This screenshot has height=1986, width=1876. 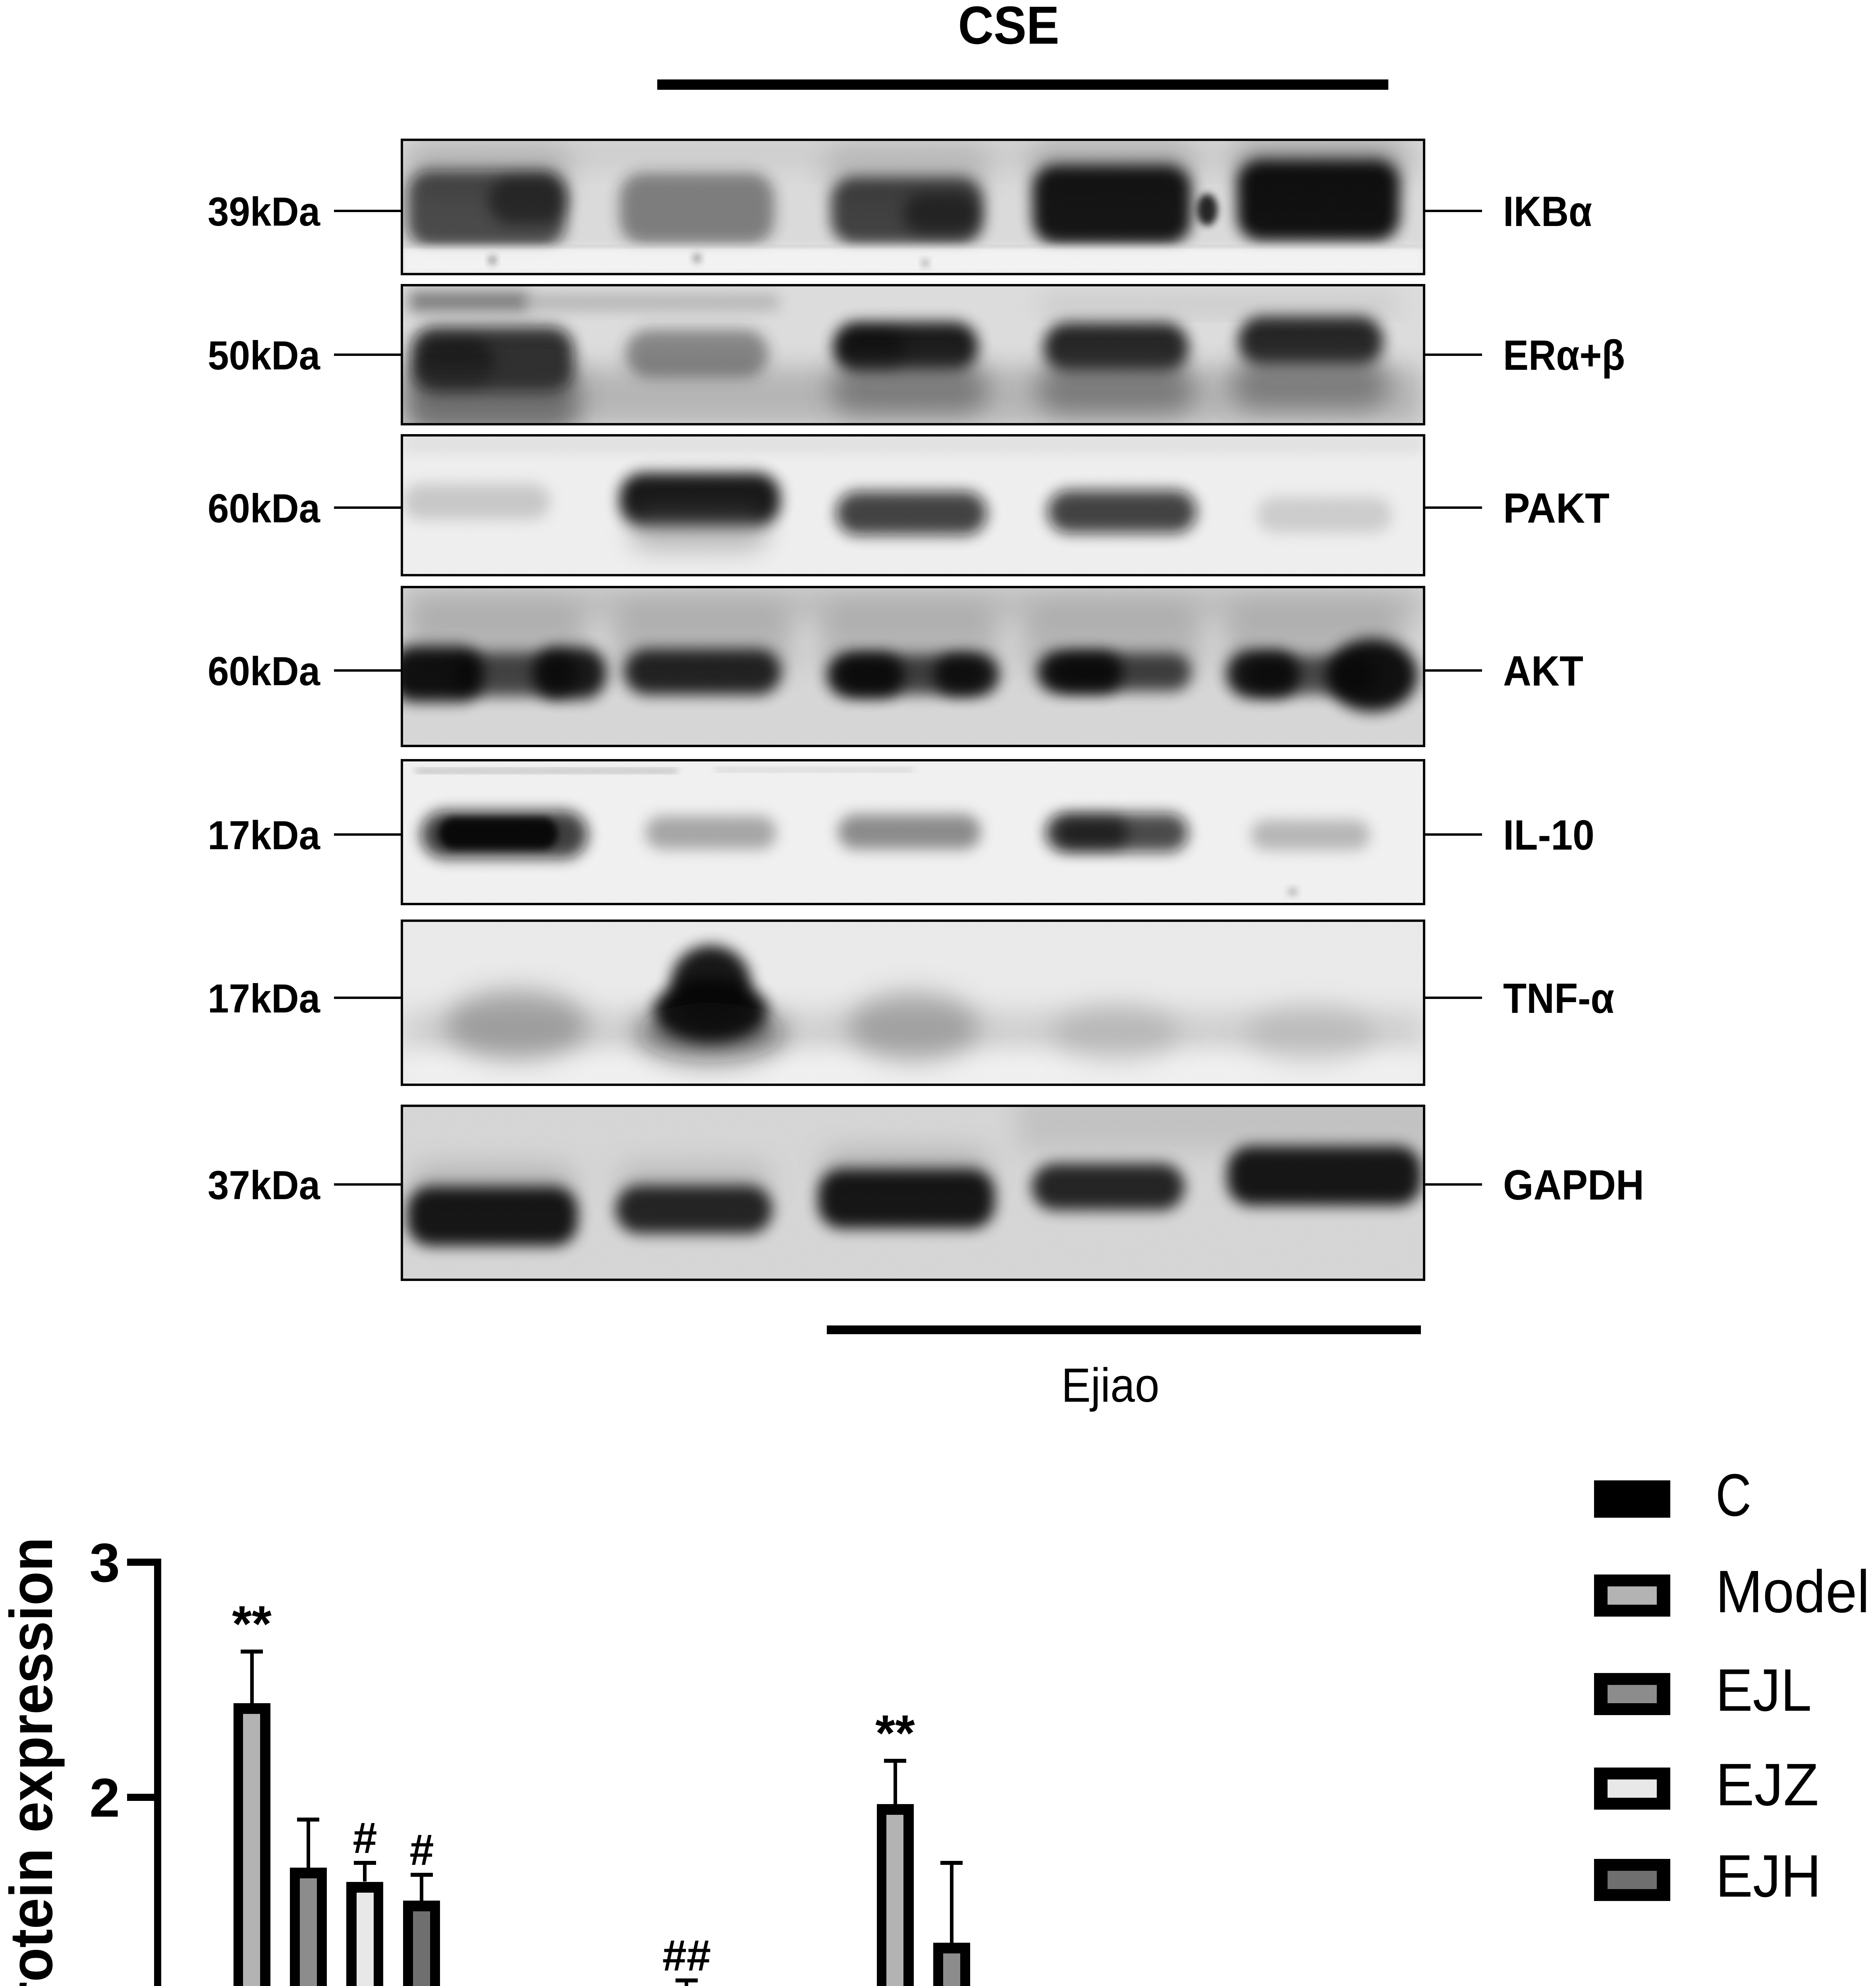 What do you see at coordinates (32, 1762) in the screenshot?
I see `svg-text: Relative protein expression` at bounding box center [32, 1762].